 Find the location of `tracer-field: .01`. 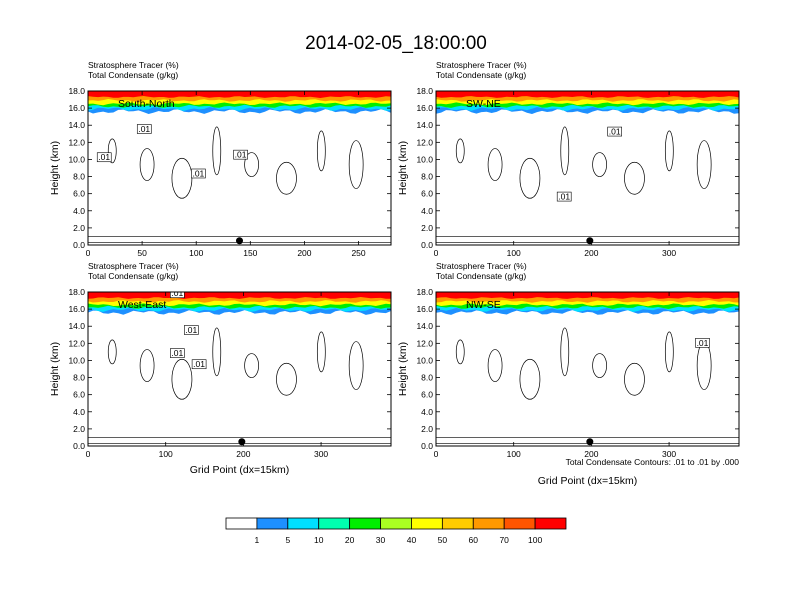

tracer-field: .01 is located at coordinates (587, 368).